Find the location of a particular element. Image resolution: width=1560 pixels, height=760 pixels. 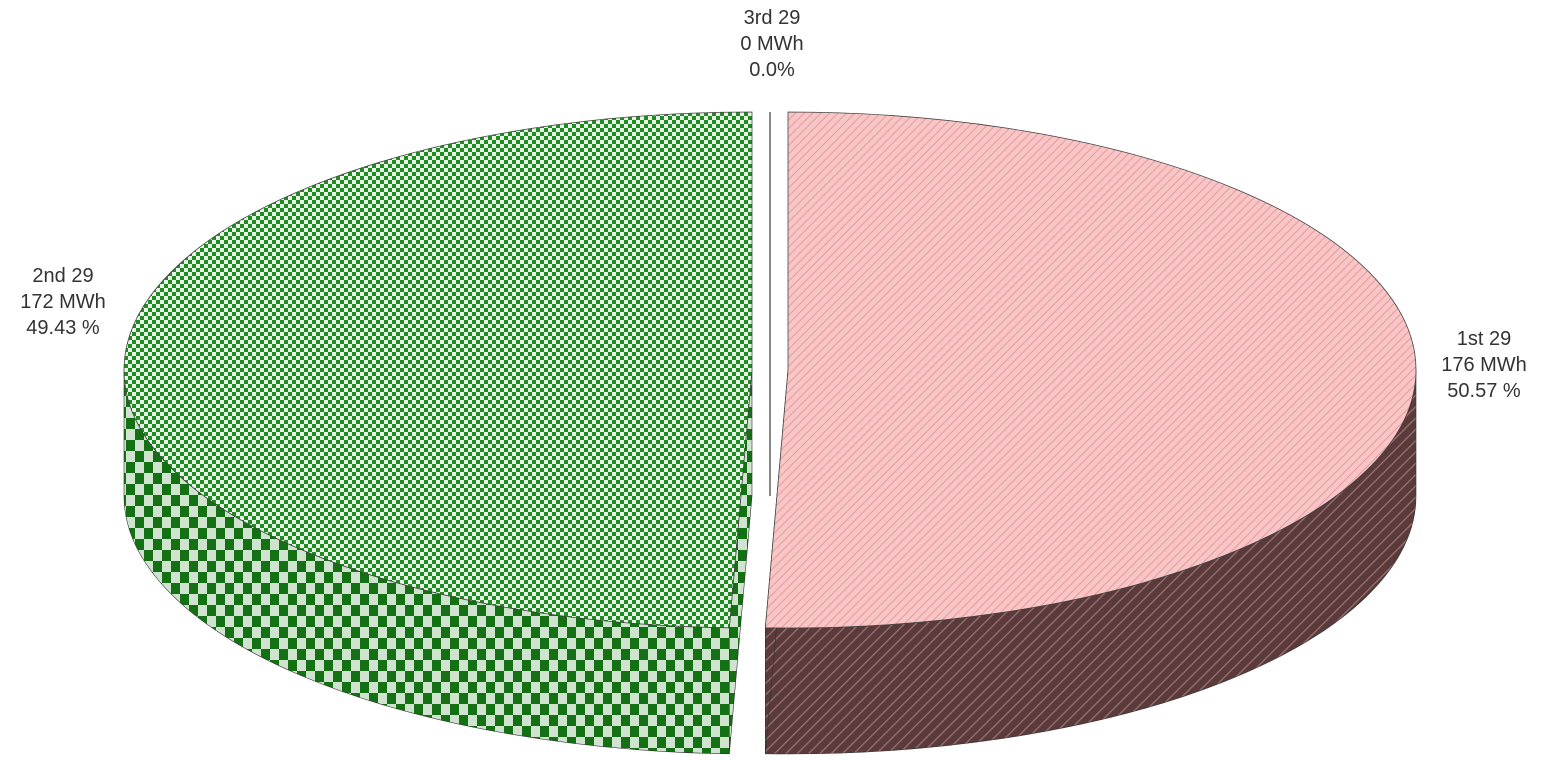

slice-label-2nd-29: 2nd 29 172 MWh 49.43 % is located at coordinates (63, 302).